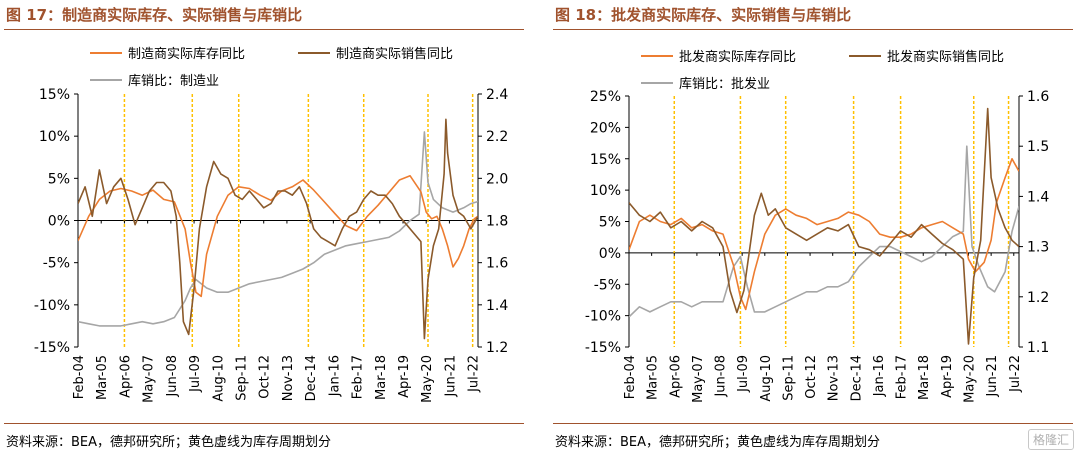 The height and width of the screenshot is (456, 1080). Describe the element at coordinates (173, 81) in the screenshot. I see `legend-label: 库销比：制造业` at that location.